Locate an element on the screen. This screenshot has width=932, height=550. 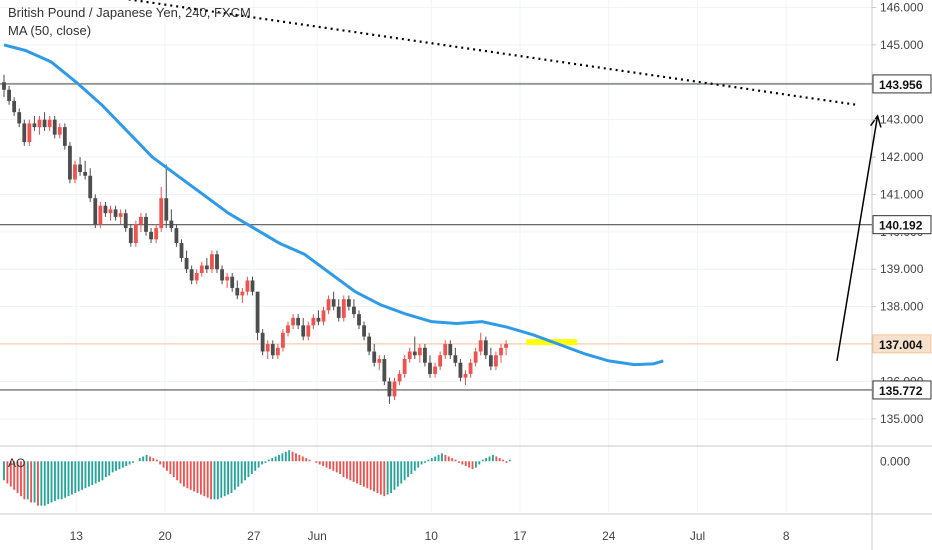
time-tick-label: 24 is located at coordinates (609, 536).